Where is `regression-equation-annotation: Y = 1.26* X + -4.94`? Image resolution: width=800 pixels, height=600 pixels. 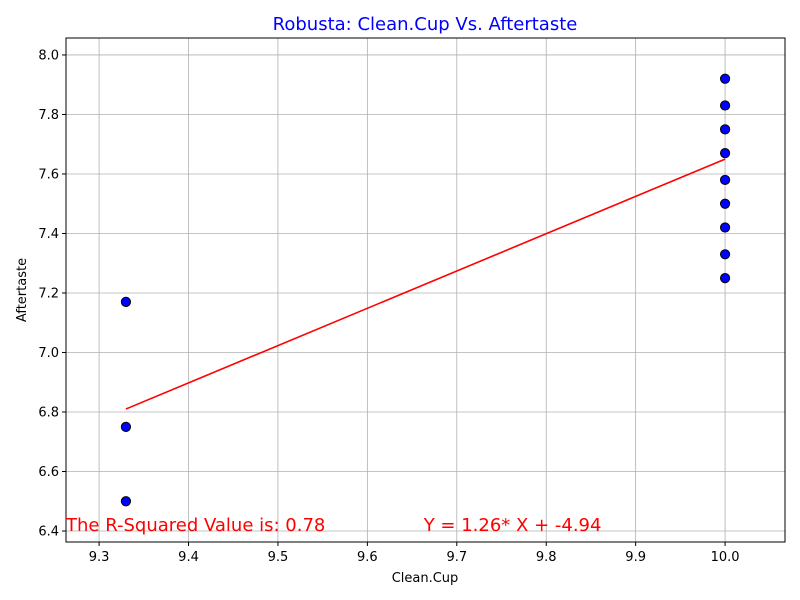 regression-equation-annotation: Y = 1.26* X + -4.94 is located at coordinates (512, 525).